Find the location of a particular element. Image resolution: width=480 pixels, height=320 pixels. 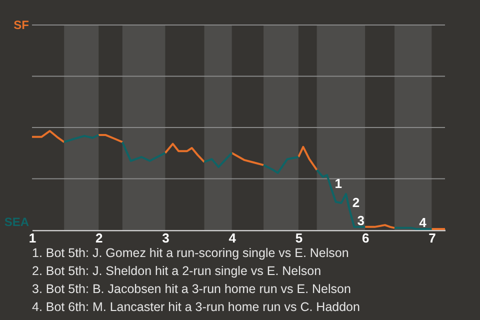

text: 1. Bot 5th: J. Gomez hit a run-scoring single vs E. Nelson is located at coordinates (190, 253).